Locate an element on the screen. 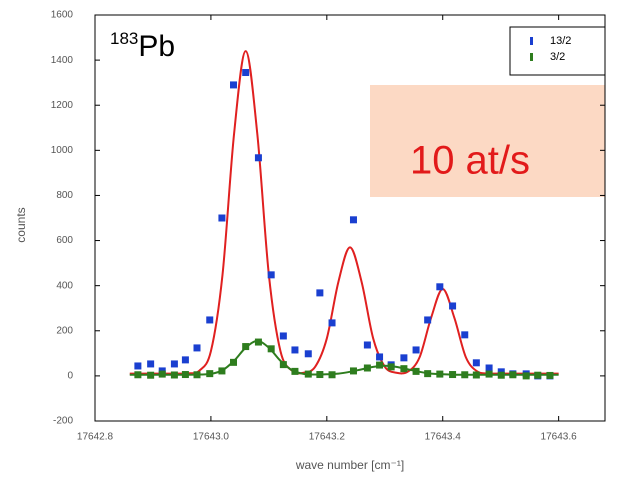 Image resolution: width=634 pixels, height=491 pixels. y-tick-label: 1000 is located at coordinates (62, 150).